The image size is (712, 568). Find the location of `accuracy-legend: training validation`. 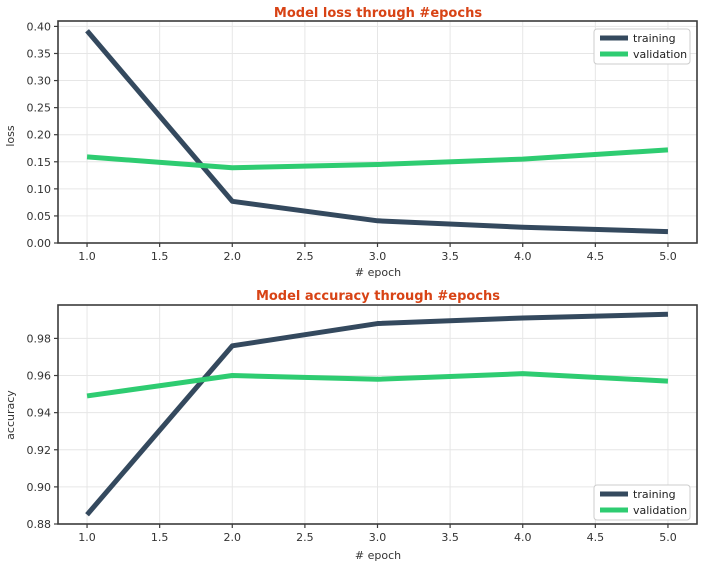

accuracy-legend: training validation is located at coordinates (642, 502).